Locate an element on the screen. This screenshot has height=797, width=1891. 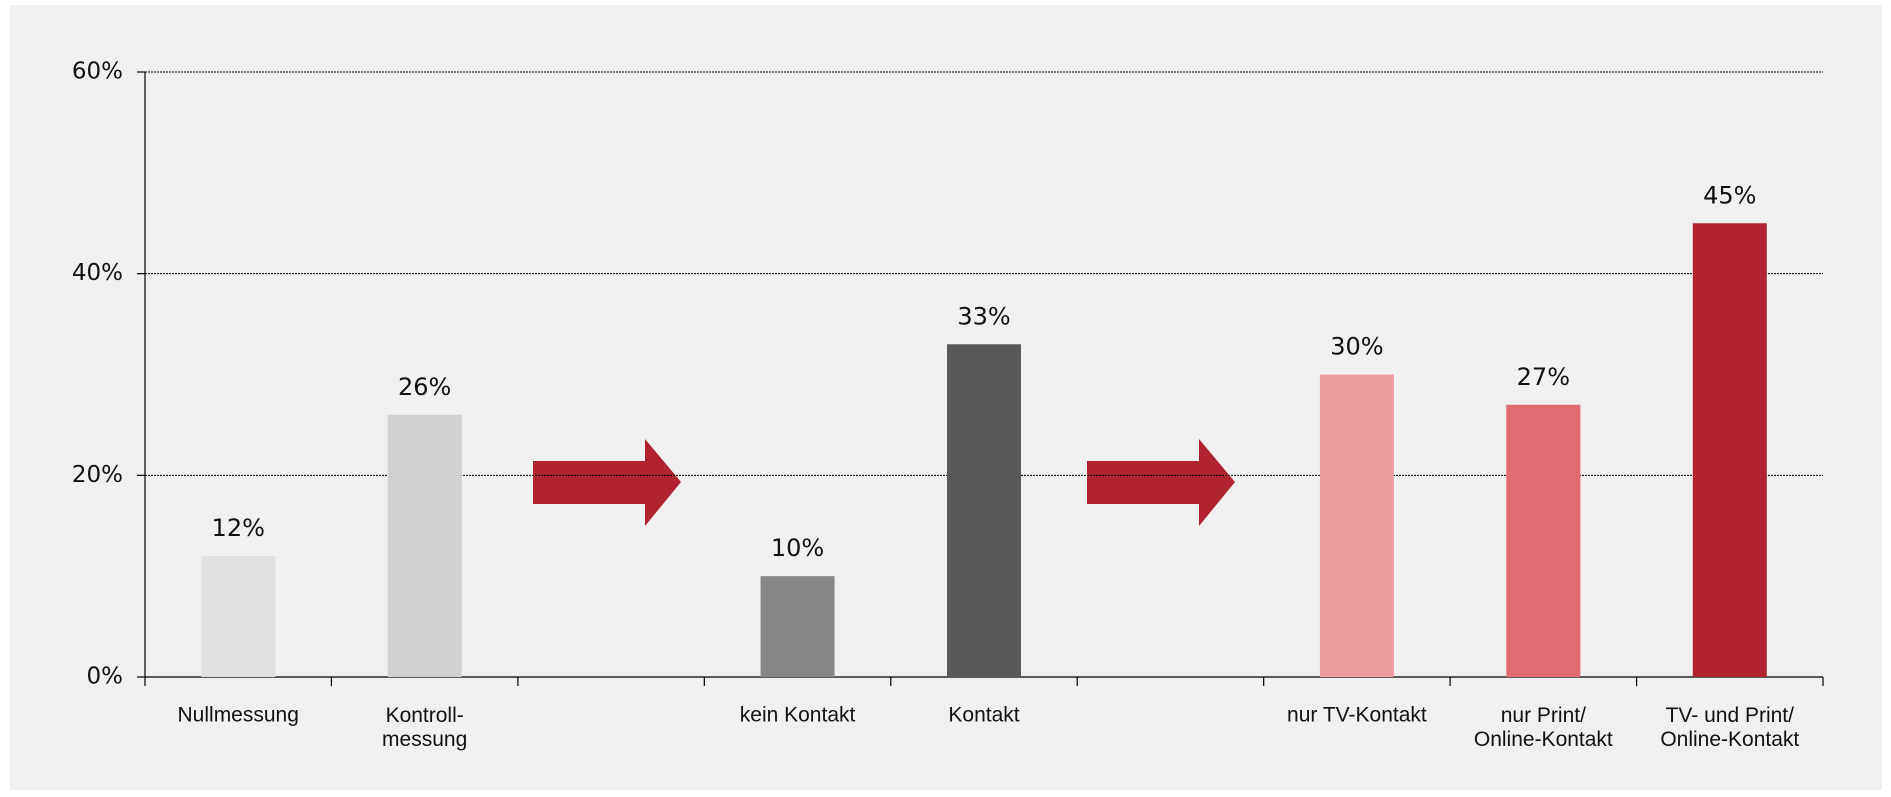
value-label: 33% is located at coordinates (983, 316).